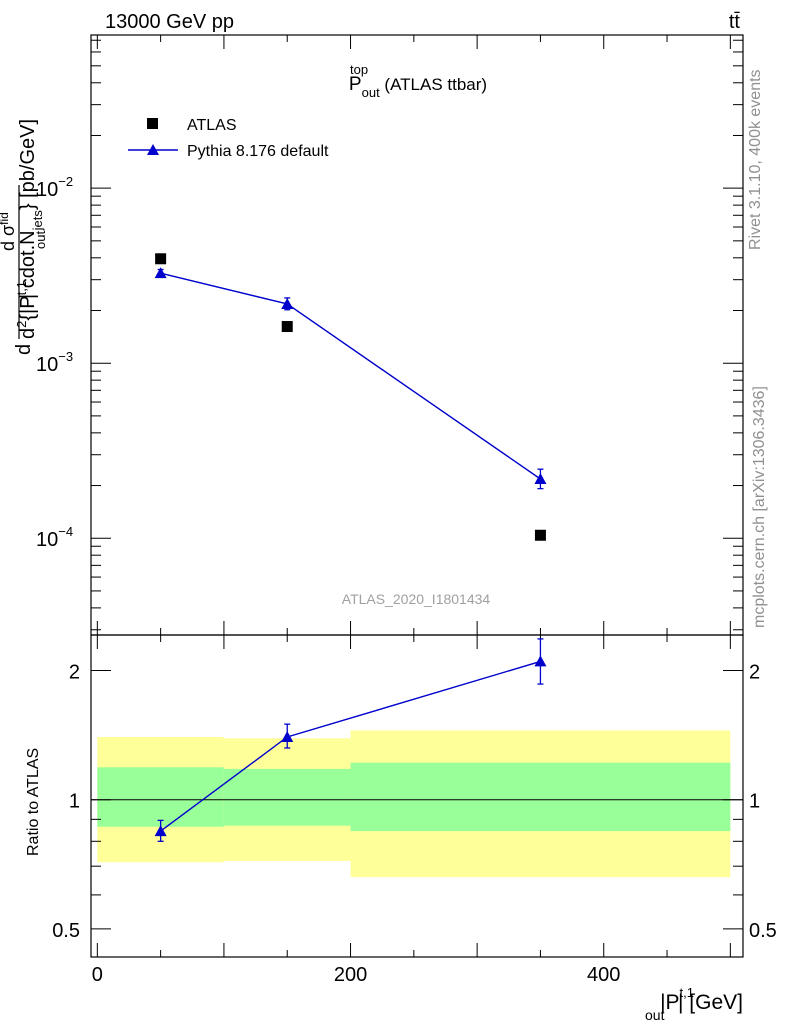 This screenshot has height=1024, width=786. I want to click on ratio-bands, so click(417, 804).